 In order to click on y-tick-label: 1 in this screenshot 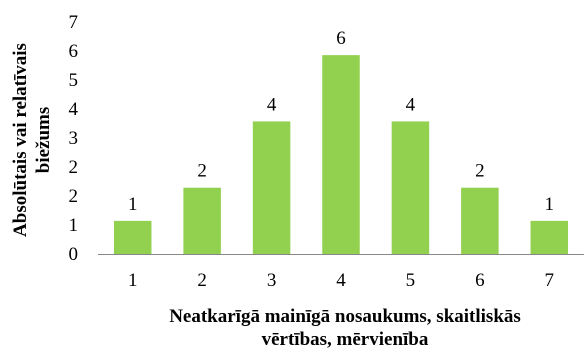, I will do `click(74, 225)`.